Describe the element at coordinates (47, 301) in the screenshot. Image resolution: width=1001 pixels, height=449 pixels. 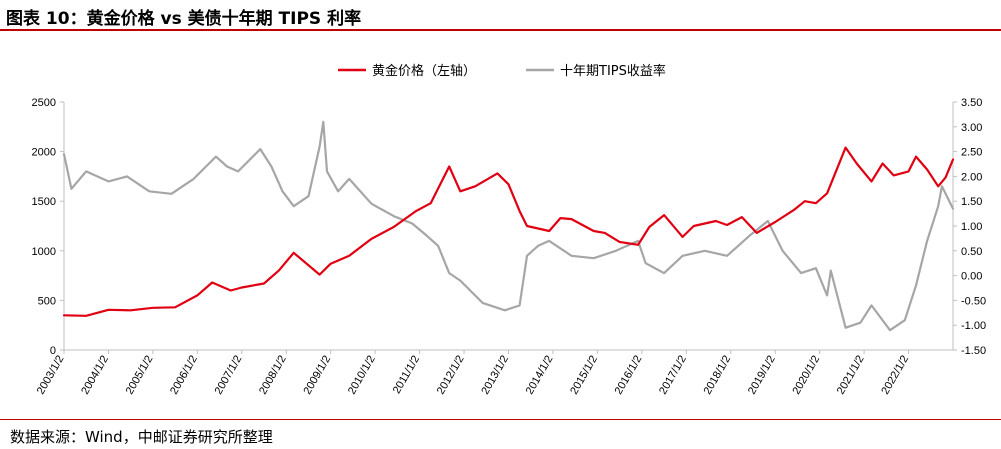
I see `y-left-tick-label: 500` at that location.